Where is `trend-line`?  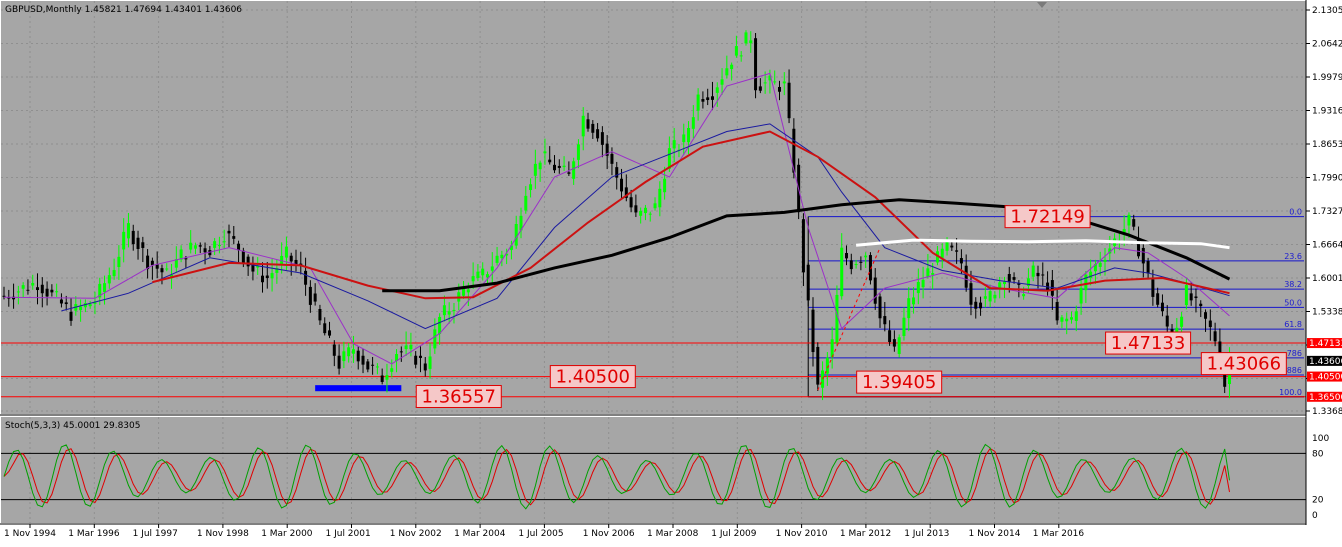
trend-line is located at coordinates (849, 319).